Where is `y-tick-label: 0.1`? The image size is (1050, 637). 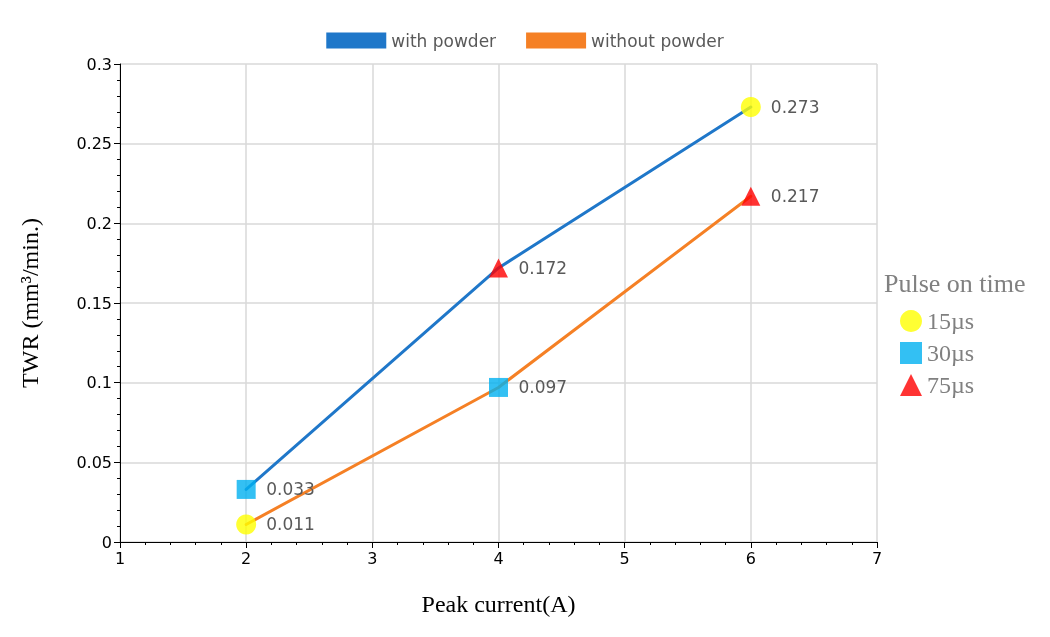
y-tick-label: 0.1 is located at coordinates (99, 383).